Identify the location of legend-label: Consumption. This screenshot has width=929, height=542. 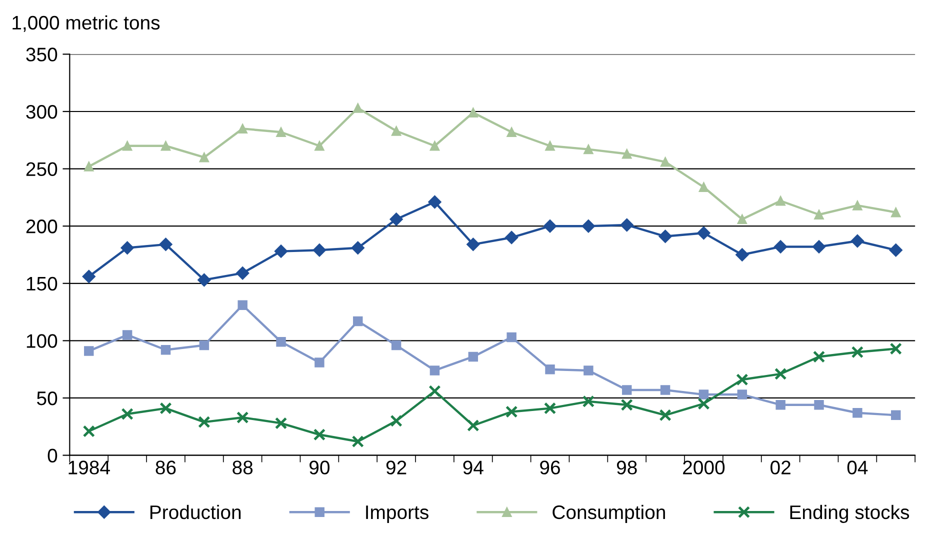
(608, 513).